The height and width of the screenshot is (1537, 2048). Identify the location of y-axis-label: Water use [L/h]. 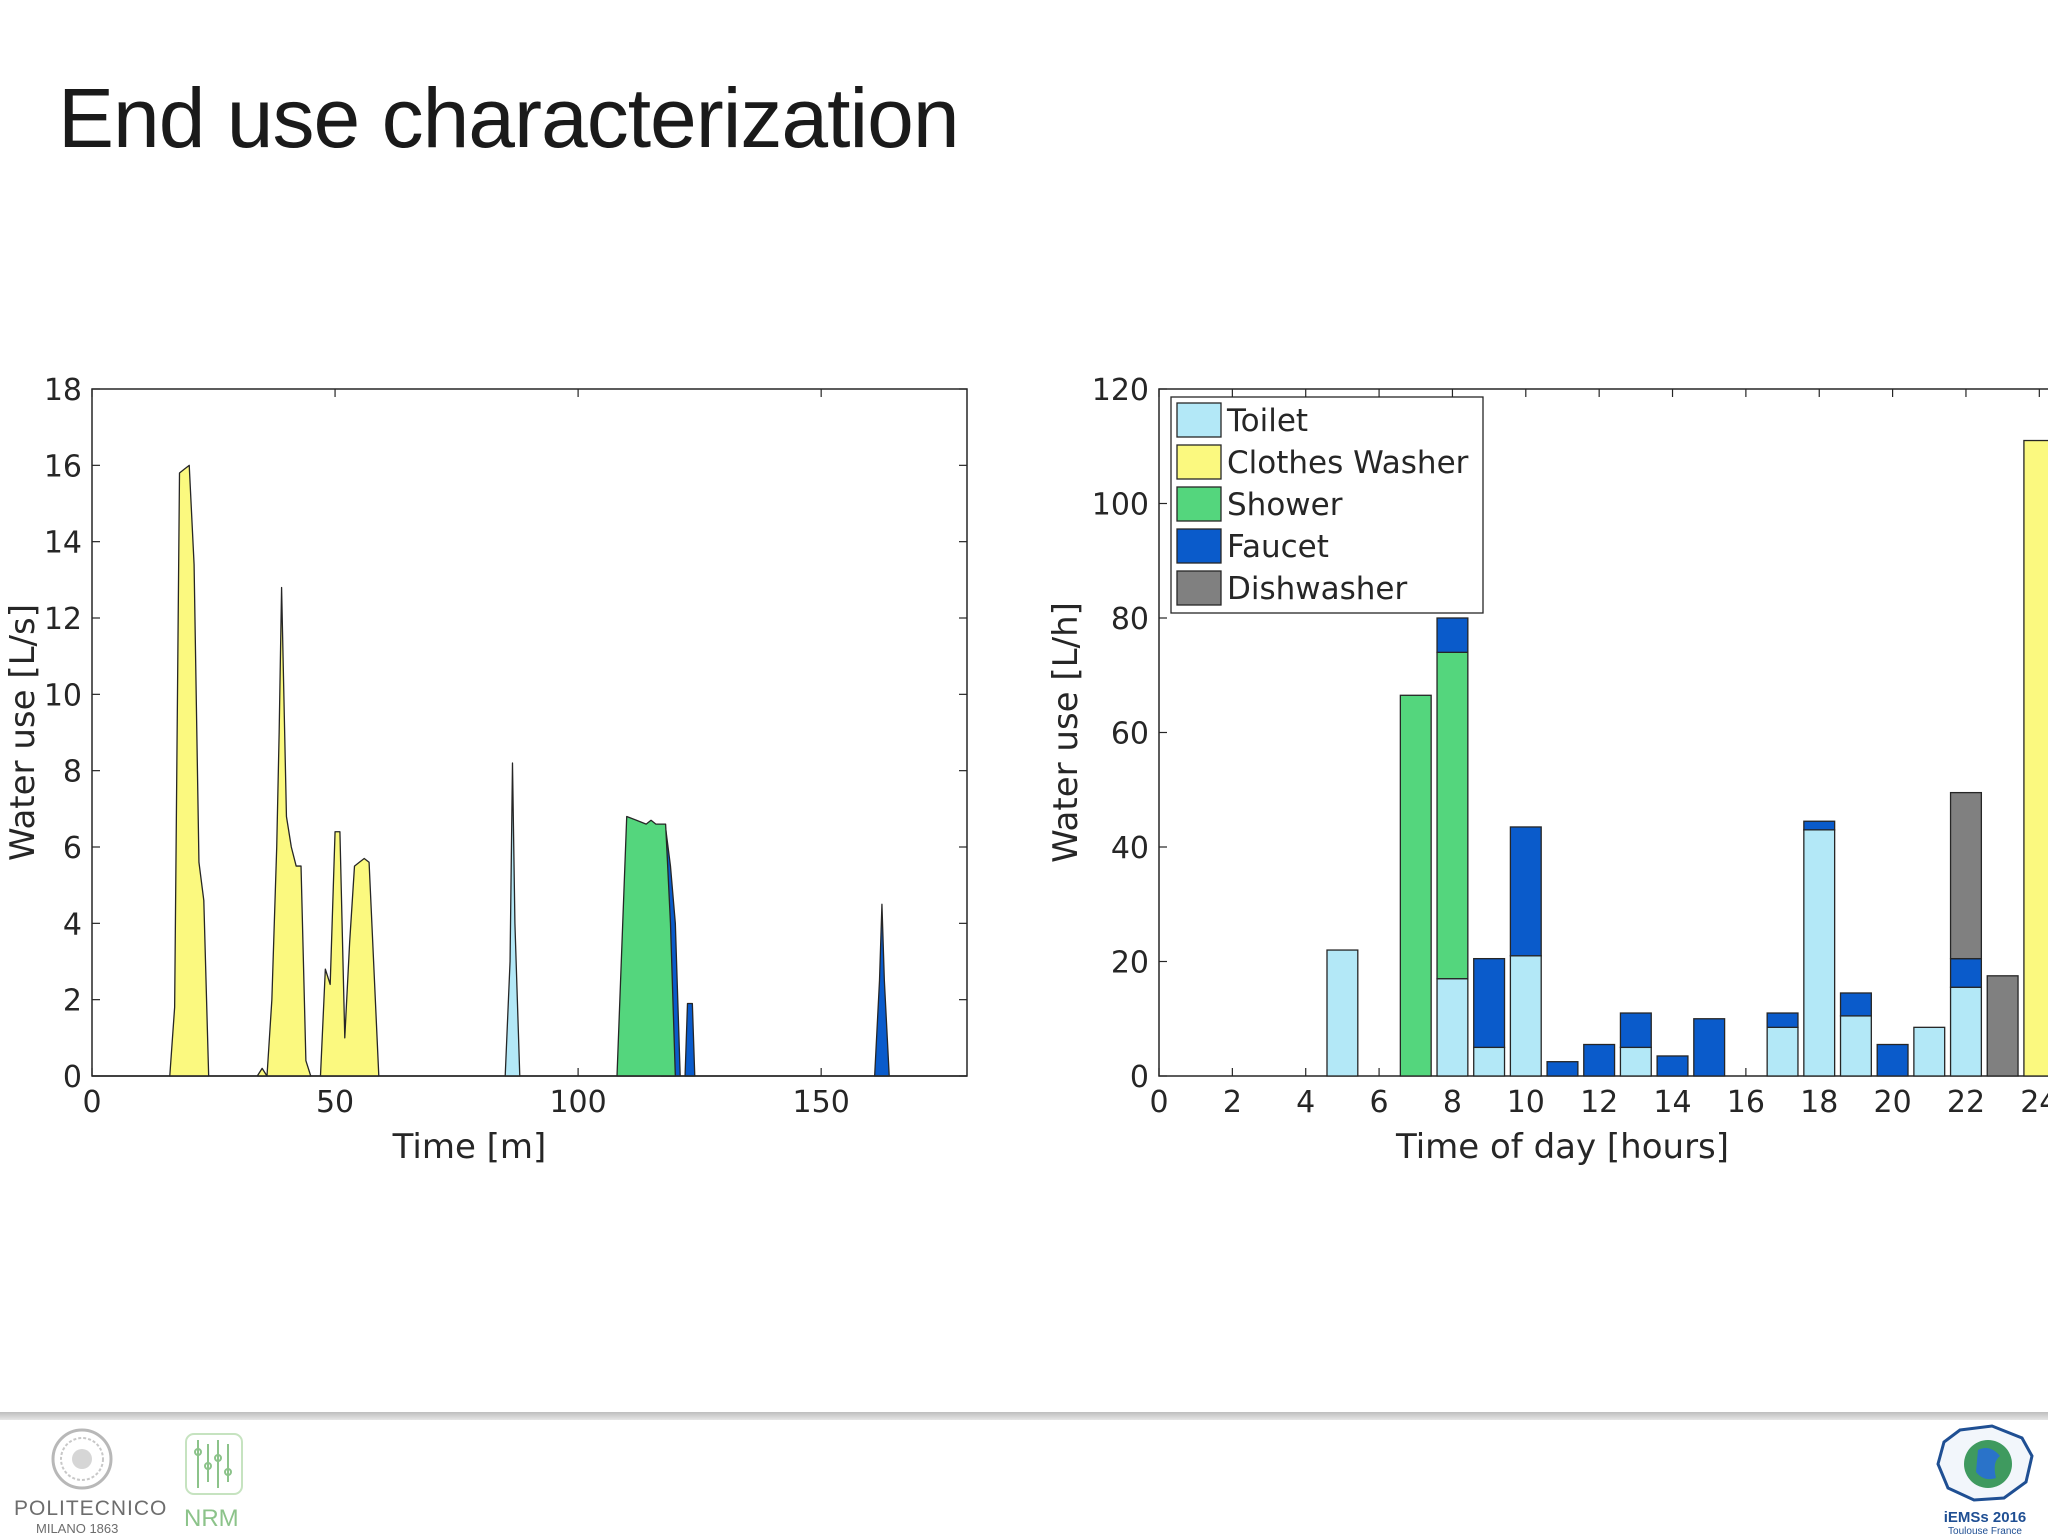
(1066, 732).